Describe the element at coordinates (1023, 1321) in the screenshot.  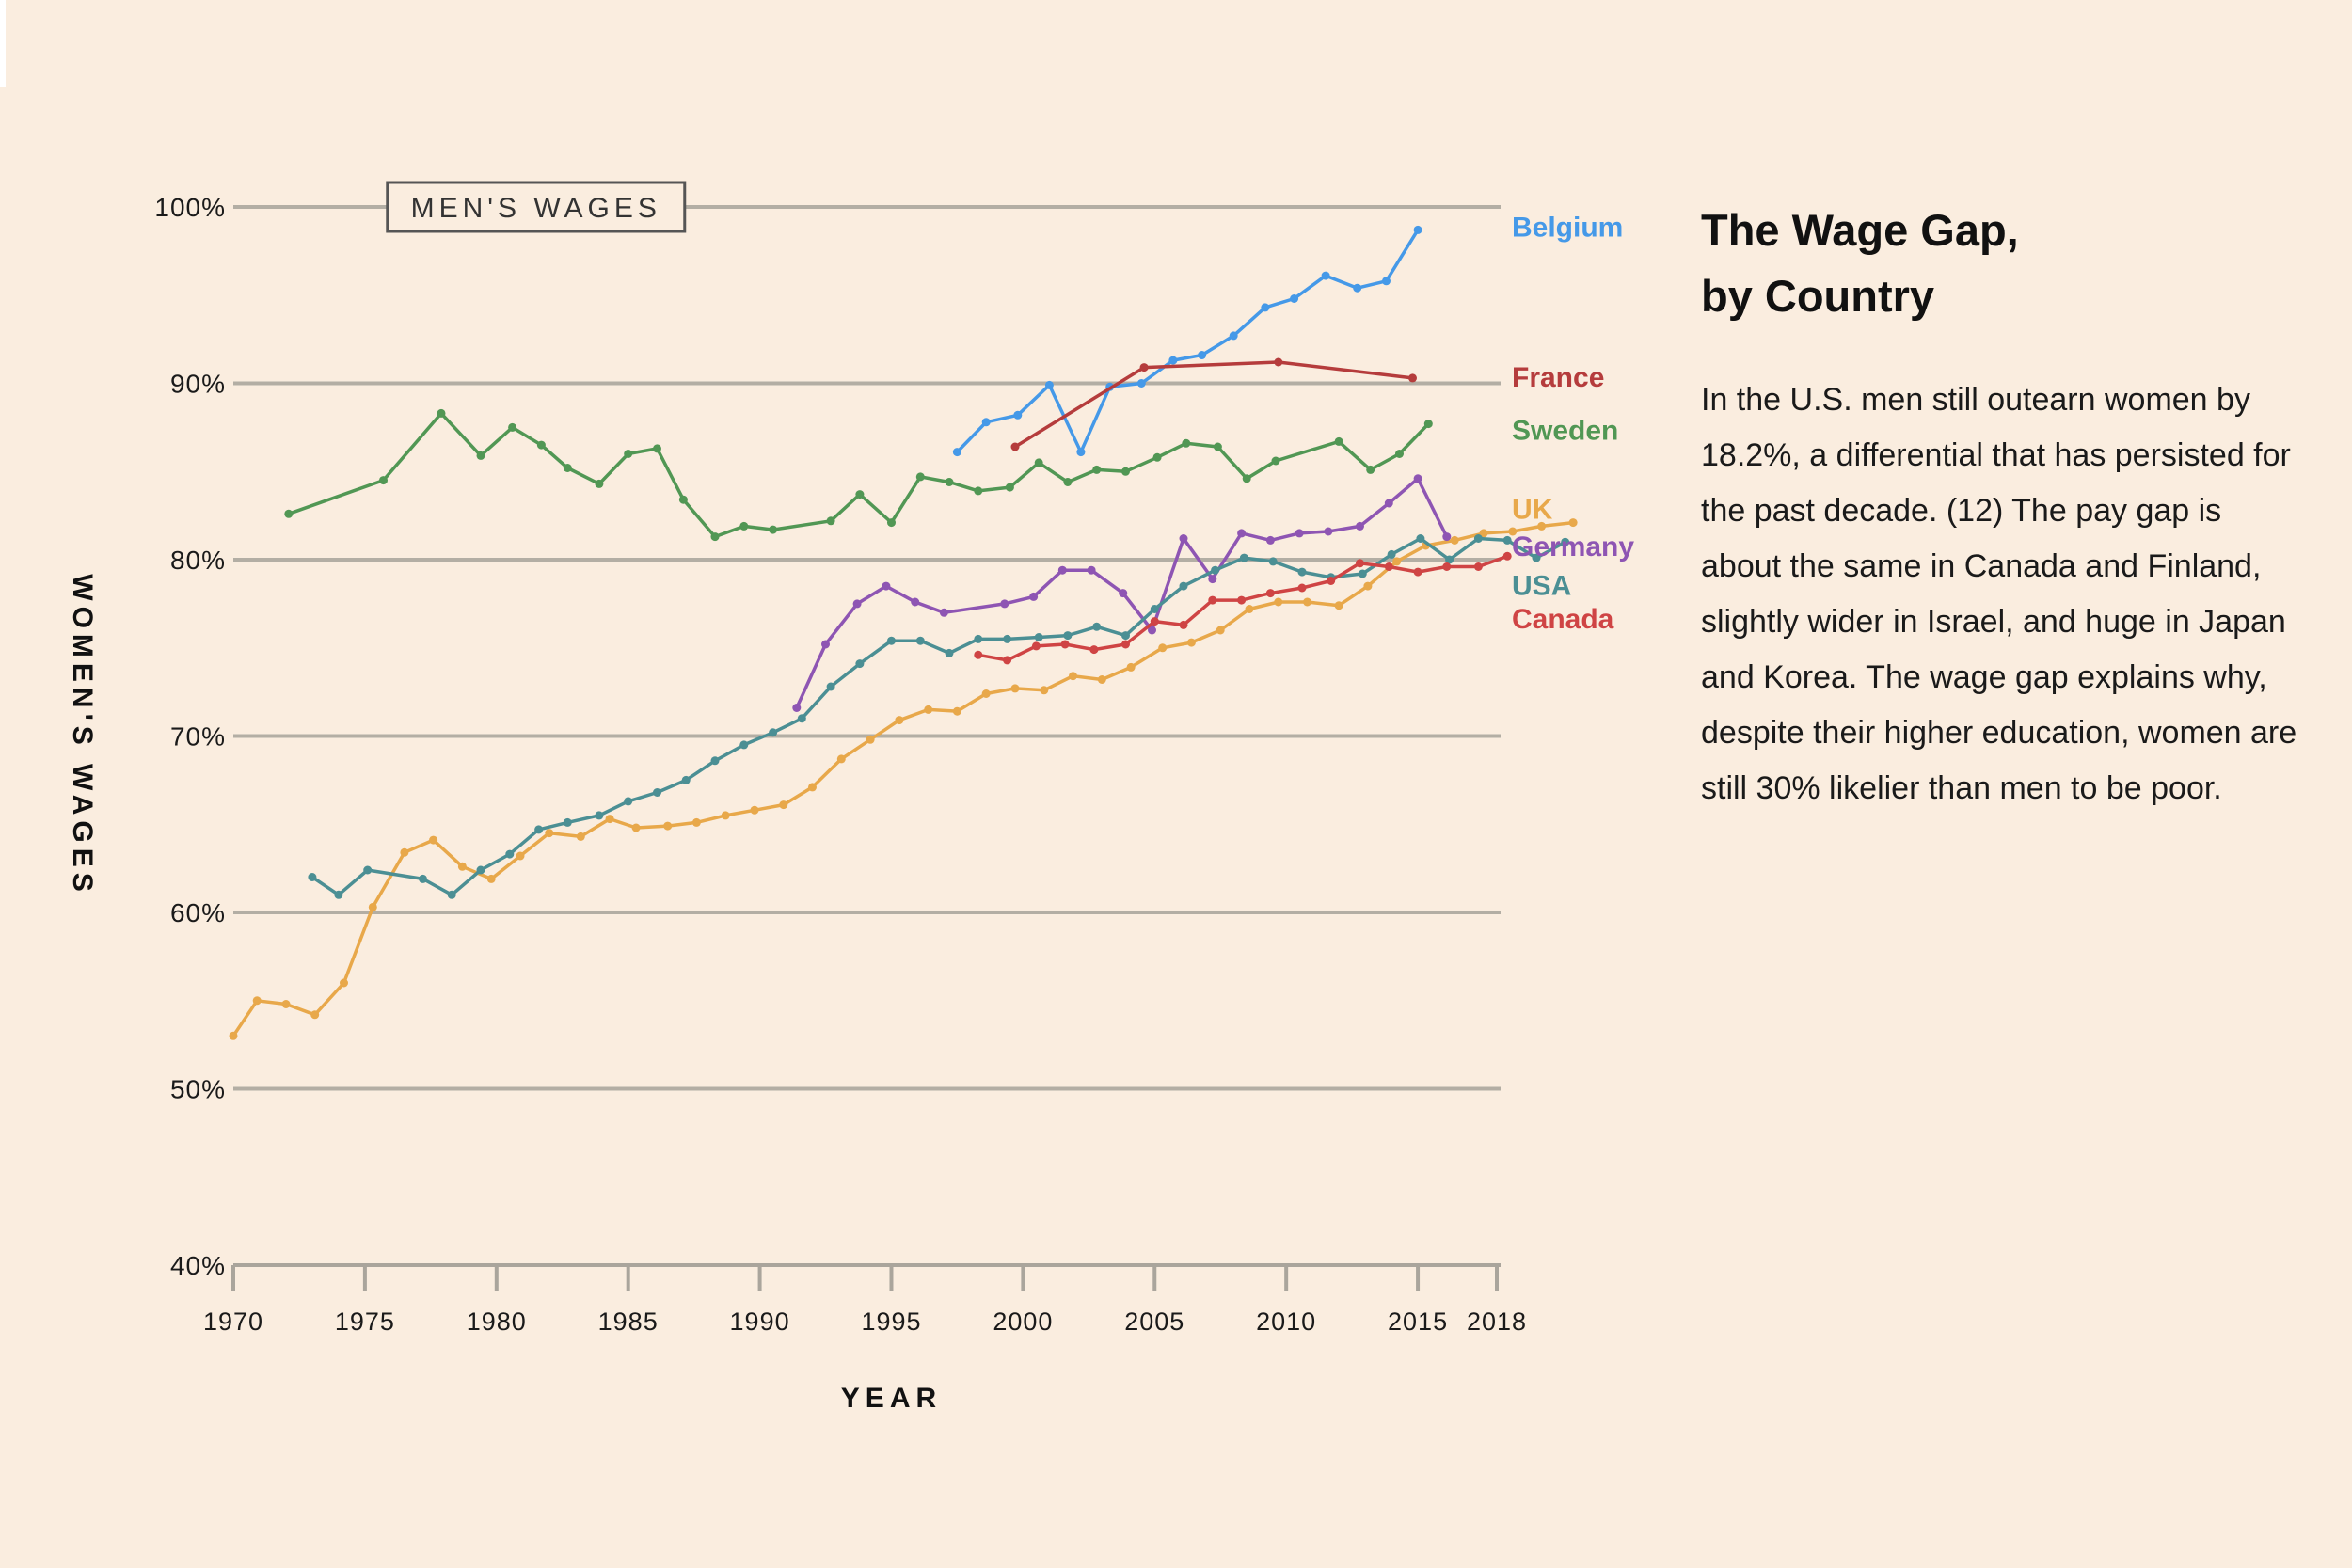
I see `x-tick-label: 2000` at that location.